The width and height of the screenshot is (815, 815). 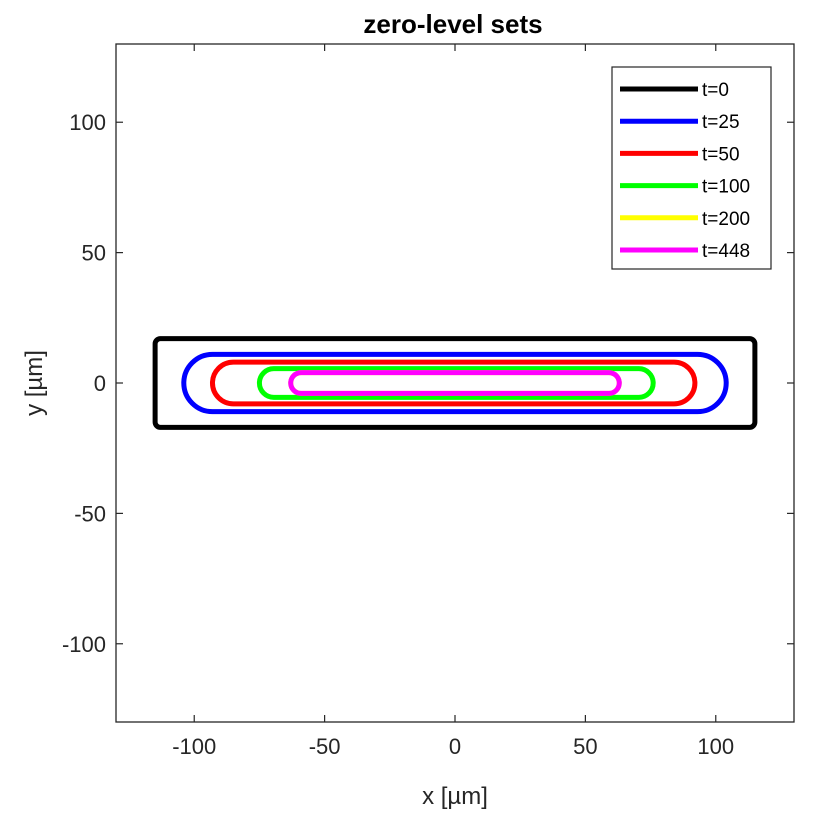 I want to click on legend-box, so click(x=691, y=168).